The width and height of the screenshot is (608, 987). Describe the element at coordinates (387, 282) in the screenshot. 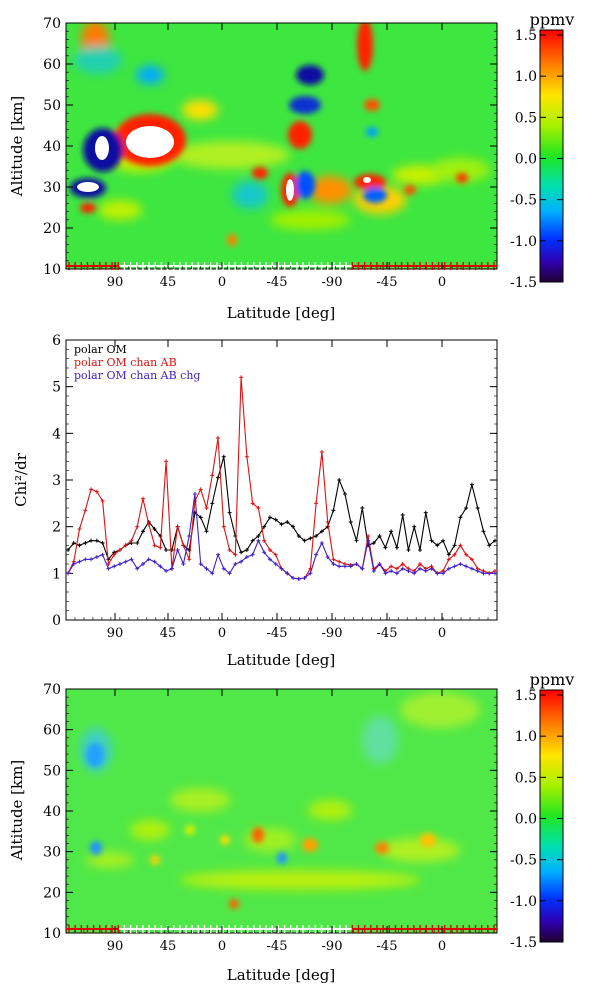

I see `top-x-tick-label: -45` at that location.